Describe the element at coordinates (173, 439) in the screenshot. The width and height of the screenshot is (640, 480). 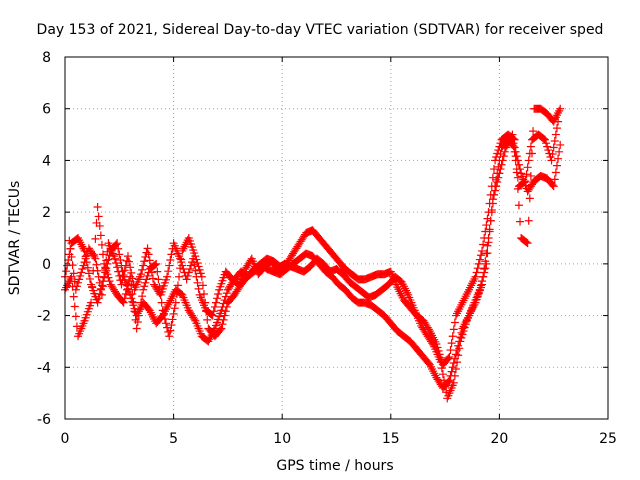
I see `x-tick-label: 5` at that location.